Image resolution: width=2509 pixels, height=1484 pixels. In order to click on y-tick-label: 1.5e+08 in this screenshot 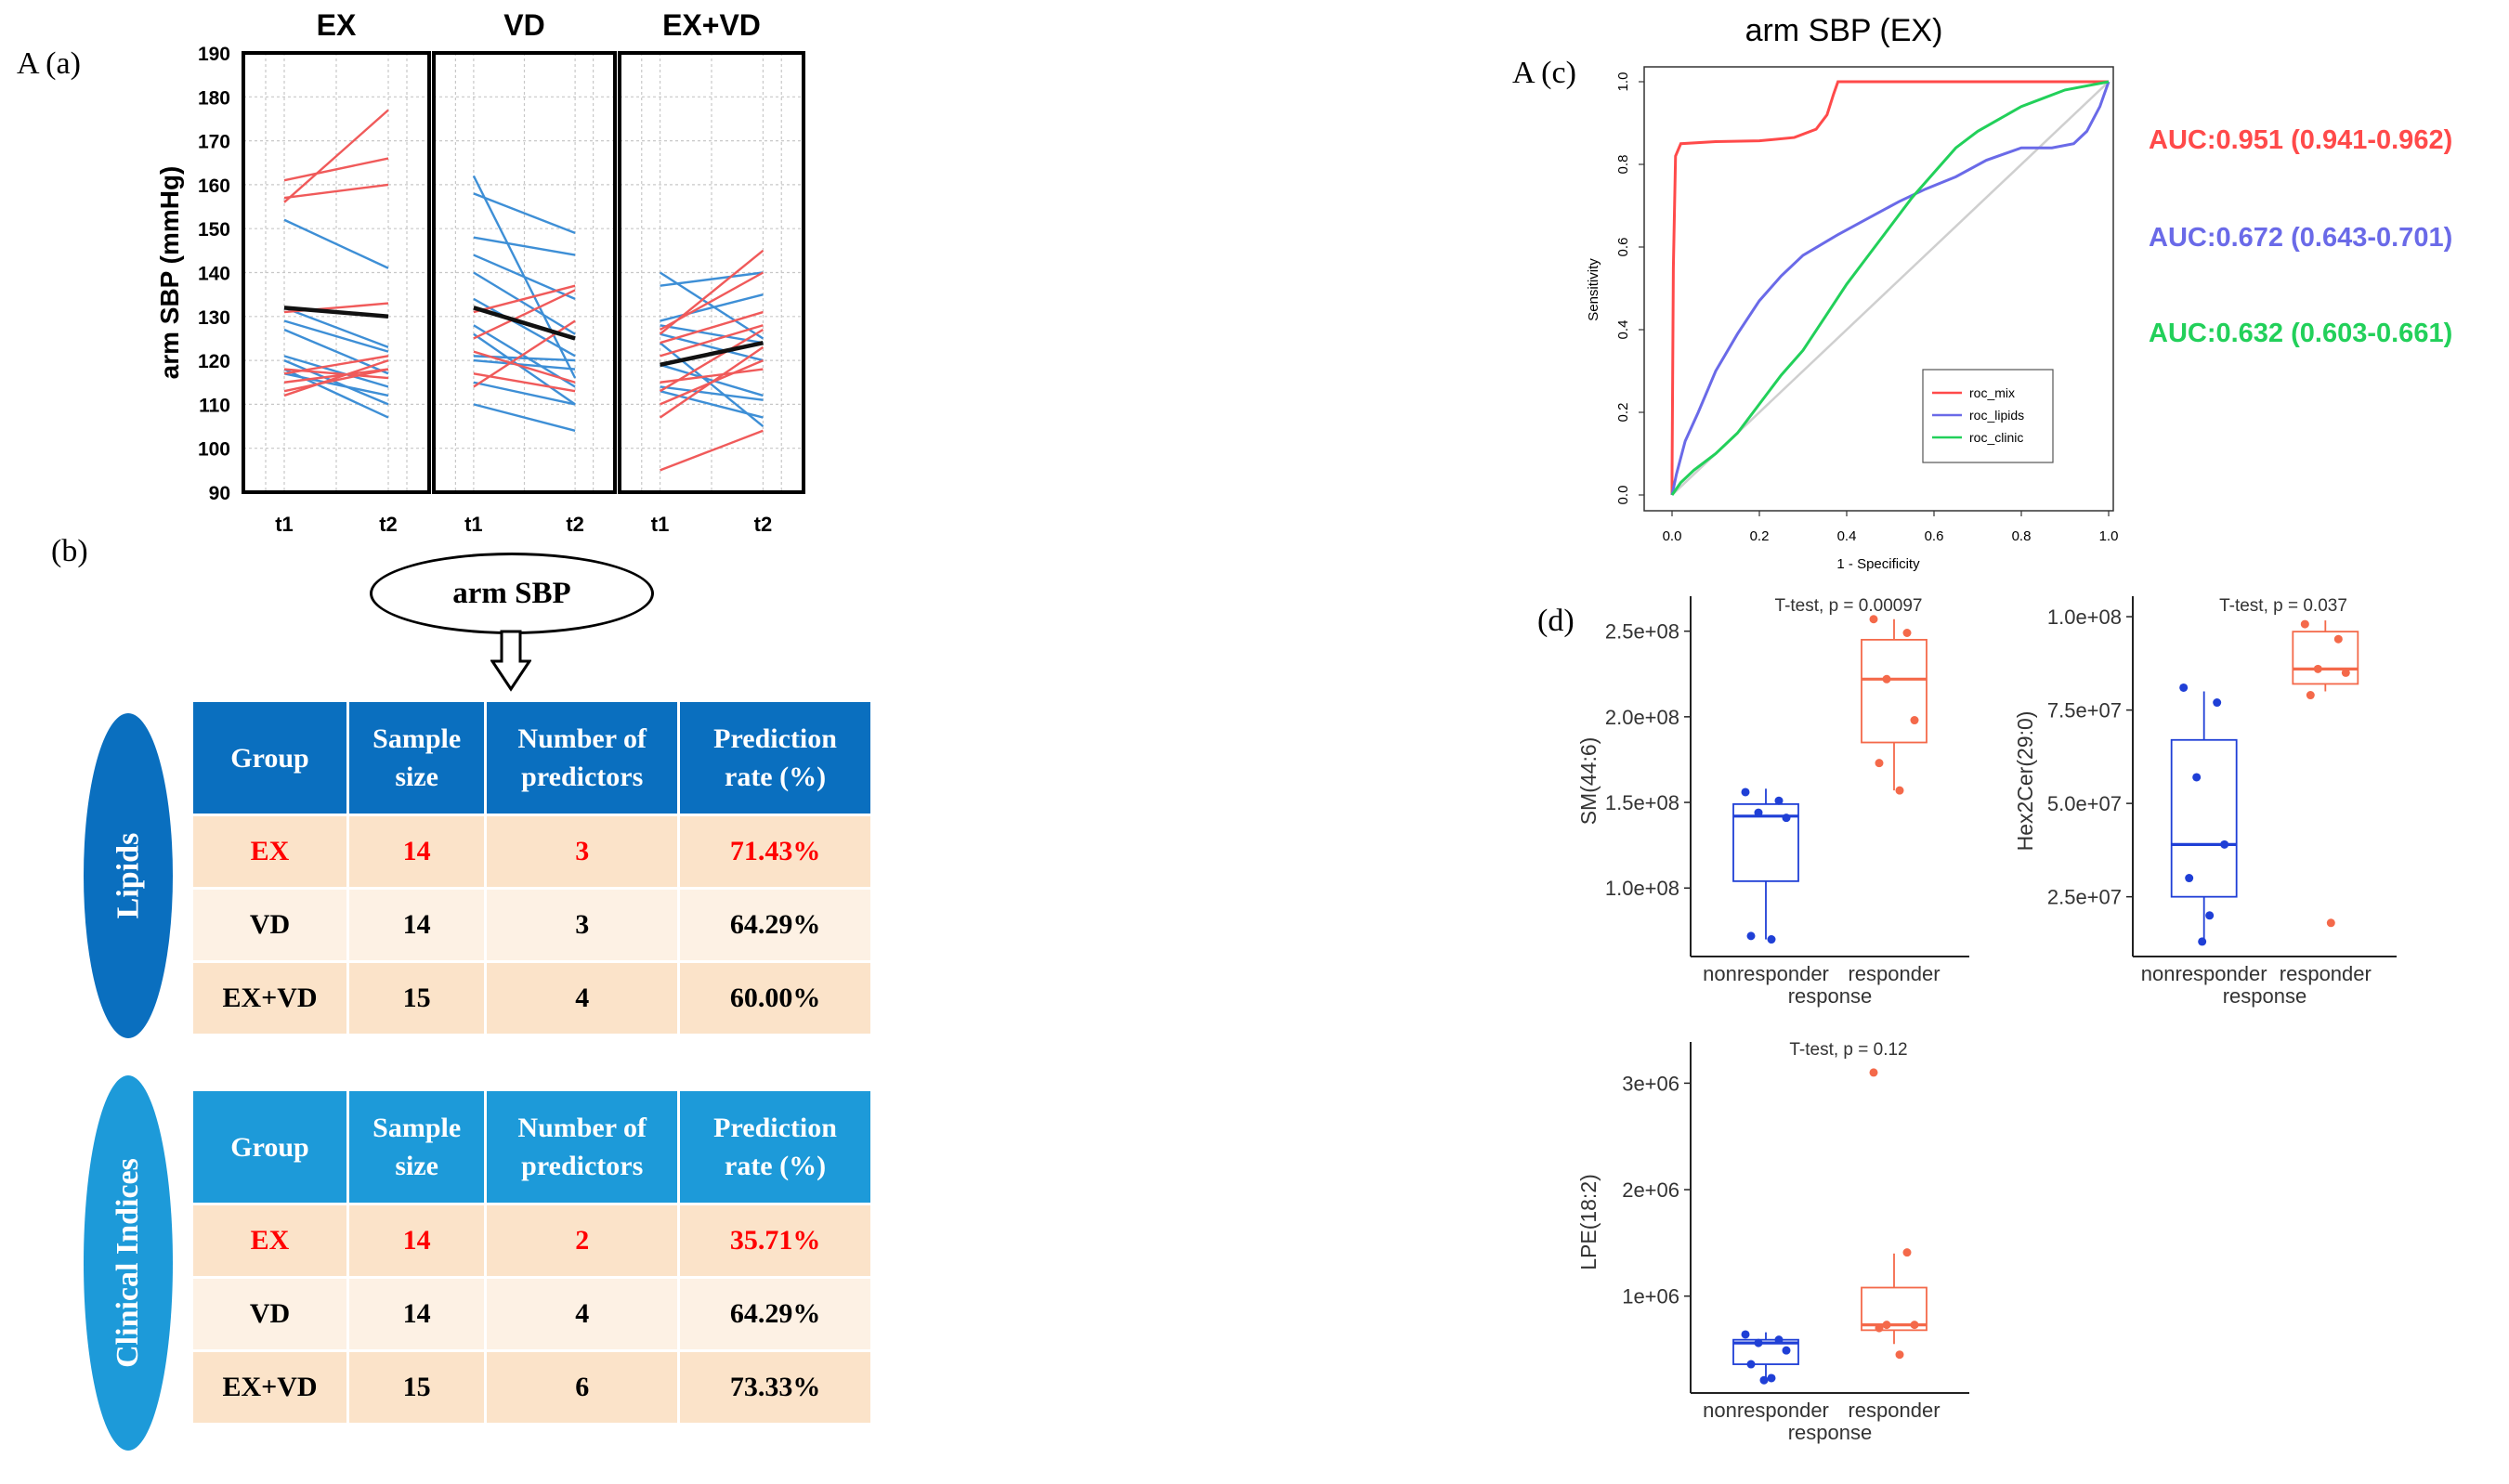, I will do `click(1642, 802)`.